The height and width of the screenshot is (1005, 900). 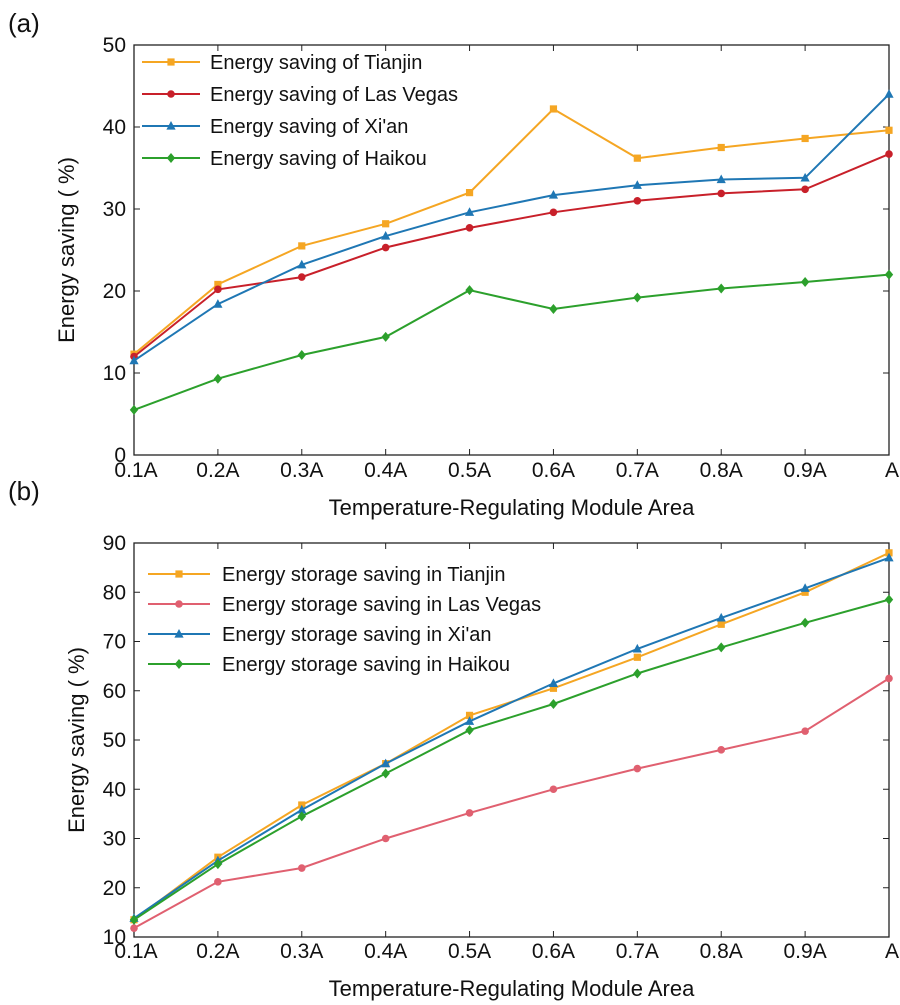 I want to click on y-tick-label: 80, so click(x=114, y=592).